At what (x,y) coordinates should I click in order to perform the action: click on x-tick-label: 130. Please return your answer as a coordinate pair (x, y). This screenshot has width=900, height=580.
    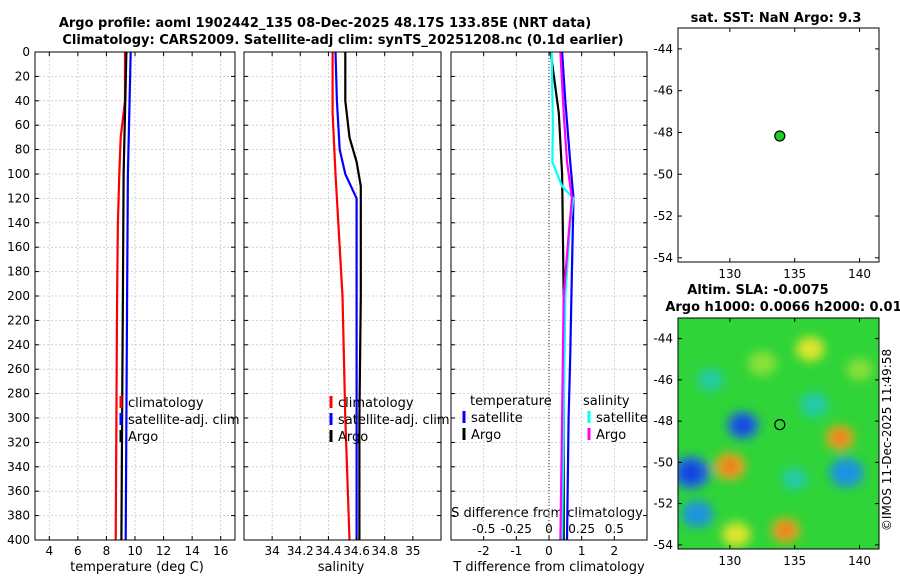
    Looking at the image, I should click on (729, 561).